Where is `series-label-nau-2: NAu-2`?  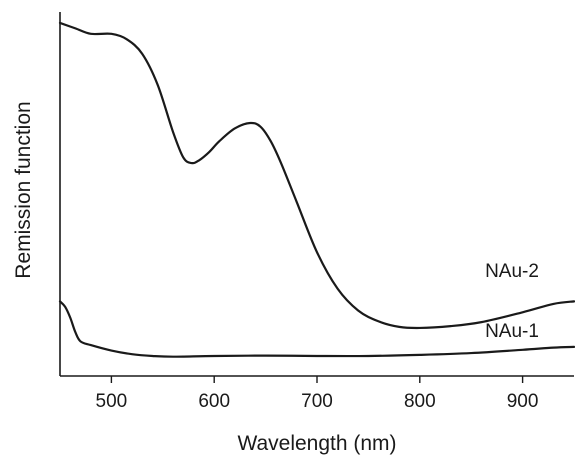
series-label-nau-2: NAu-2 is located at coordinates (512, 271).